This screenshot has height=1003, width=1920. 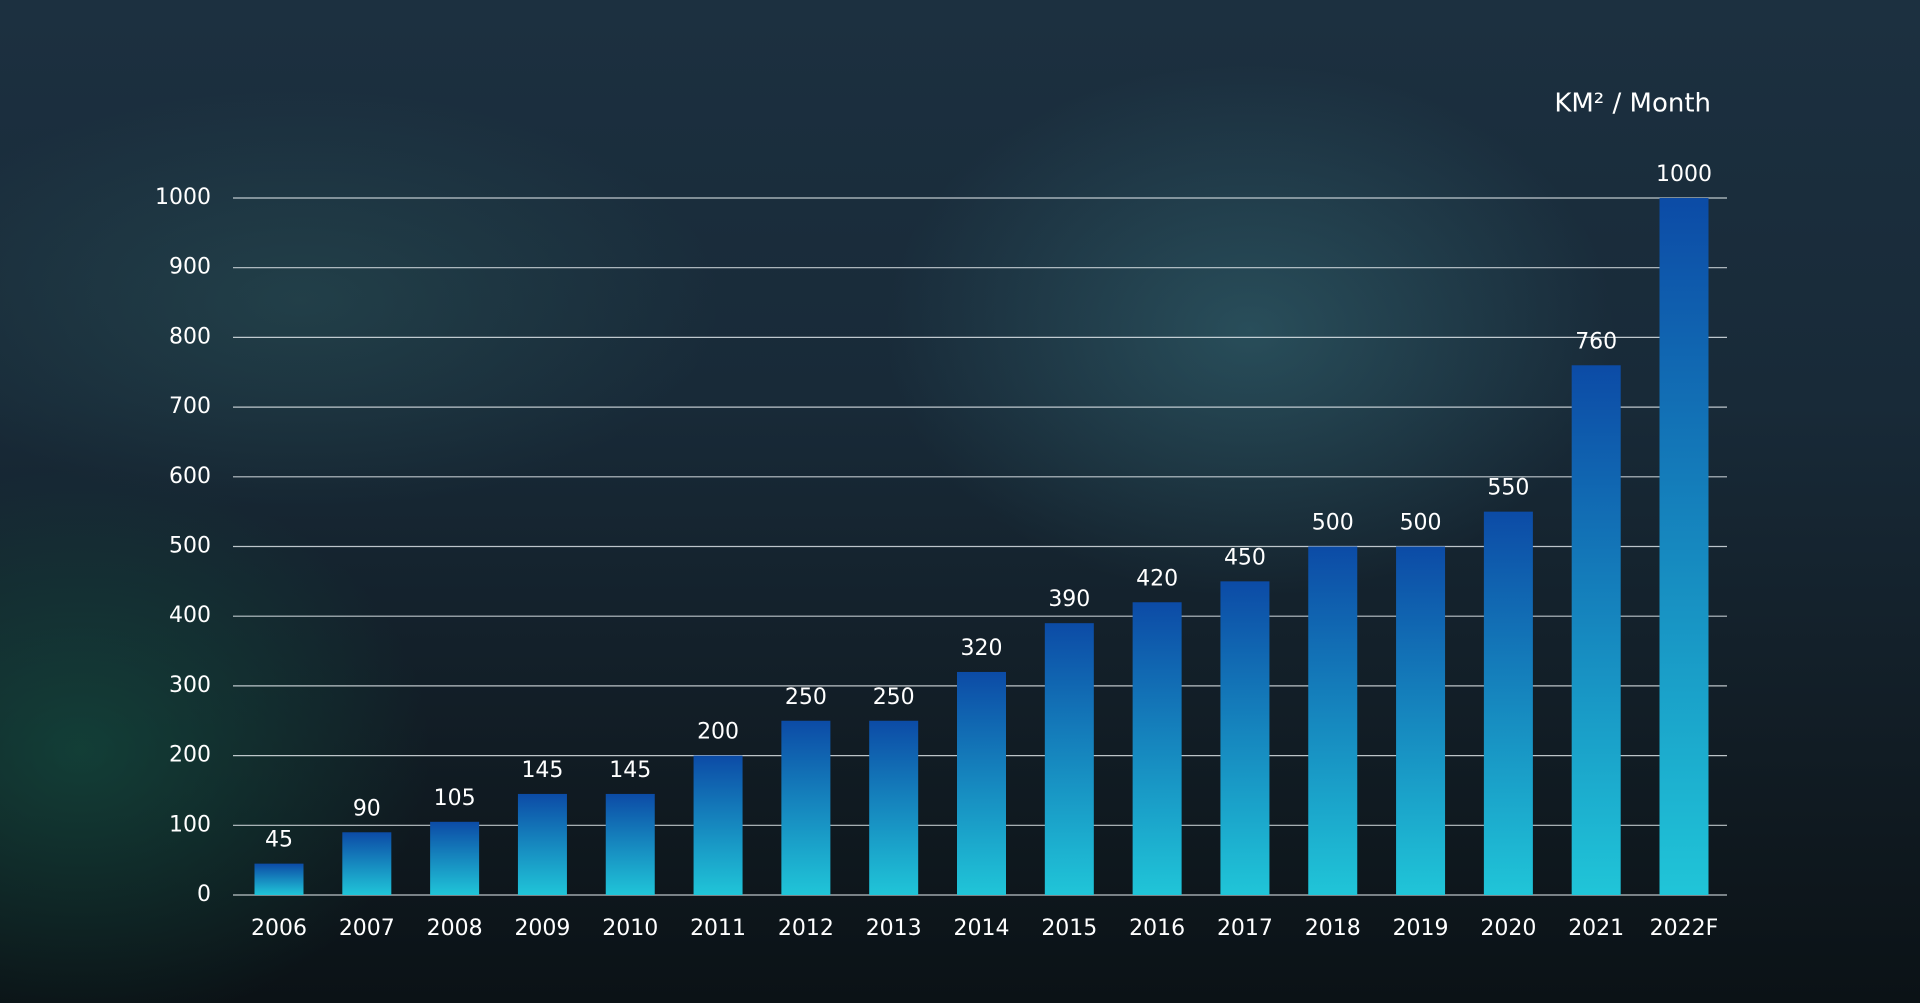 I want to click on x-tick-label: 2006, so click(x=279, y=928).